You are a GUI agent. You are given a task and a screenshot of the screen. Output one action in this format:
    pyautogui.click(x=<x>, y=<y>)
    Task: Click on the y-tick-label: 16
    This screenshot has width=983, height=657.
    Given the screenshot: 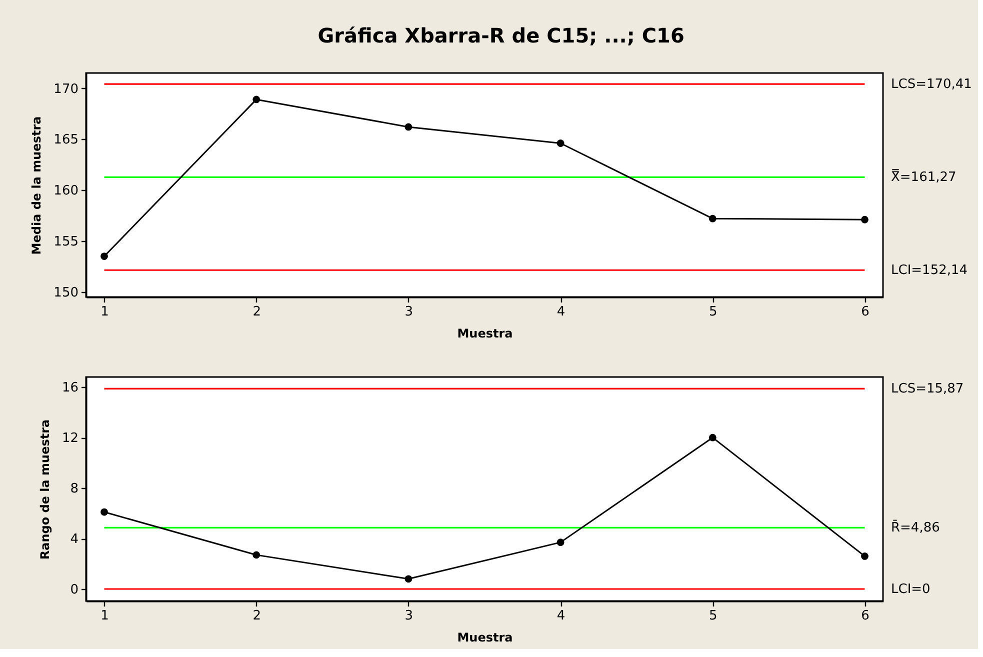 What is the action you would take?
    pyautogui.click(x=70, y=388)
    